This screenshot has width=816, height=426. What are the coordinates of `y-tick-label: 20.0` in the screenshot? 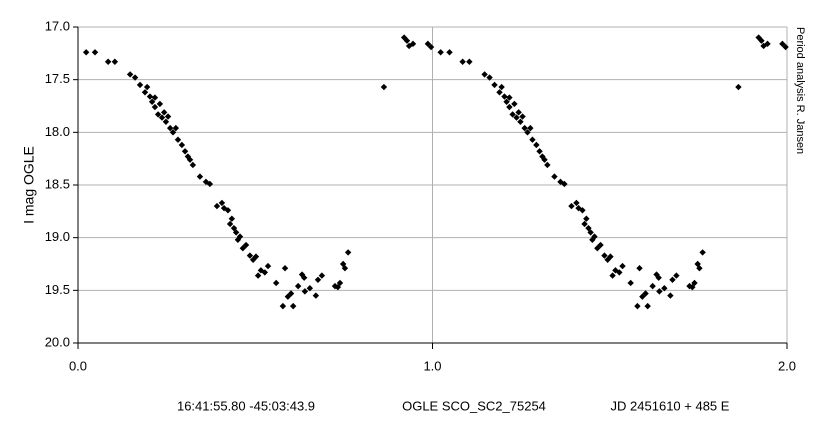 It's located at (57, 341).